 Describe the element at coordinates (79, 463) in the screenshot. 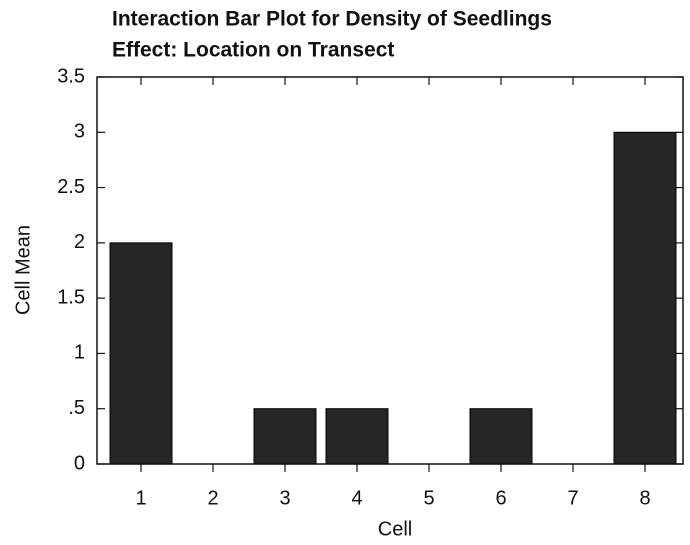

I see `y-tick-label: 0` at that location.